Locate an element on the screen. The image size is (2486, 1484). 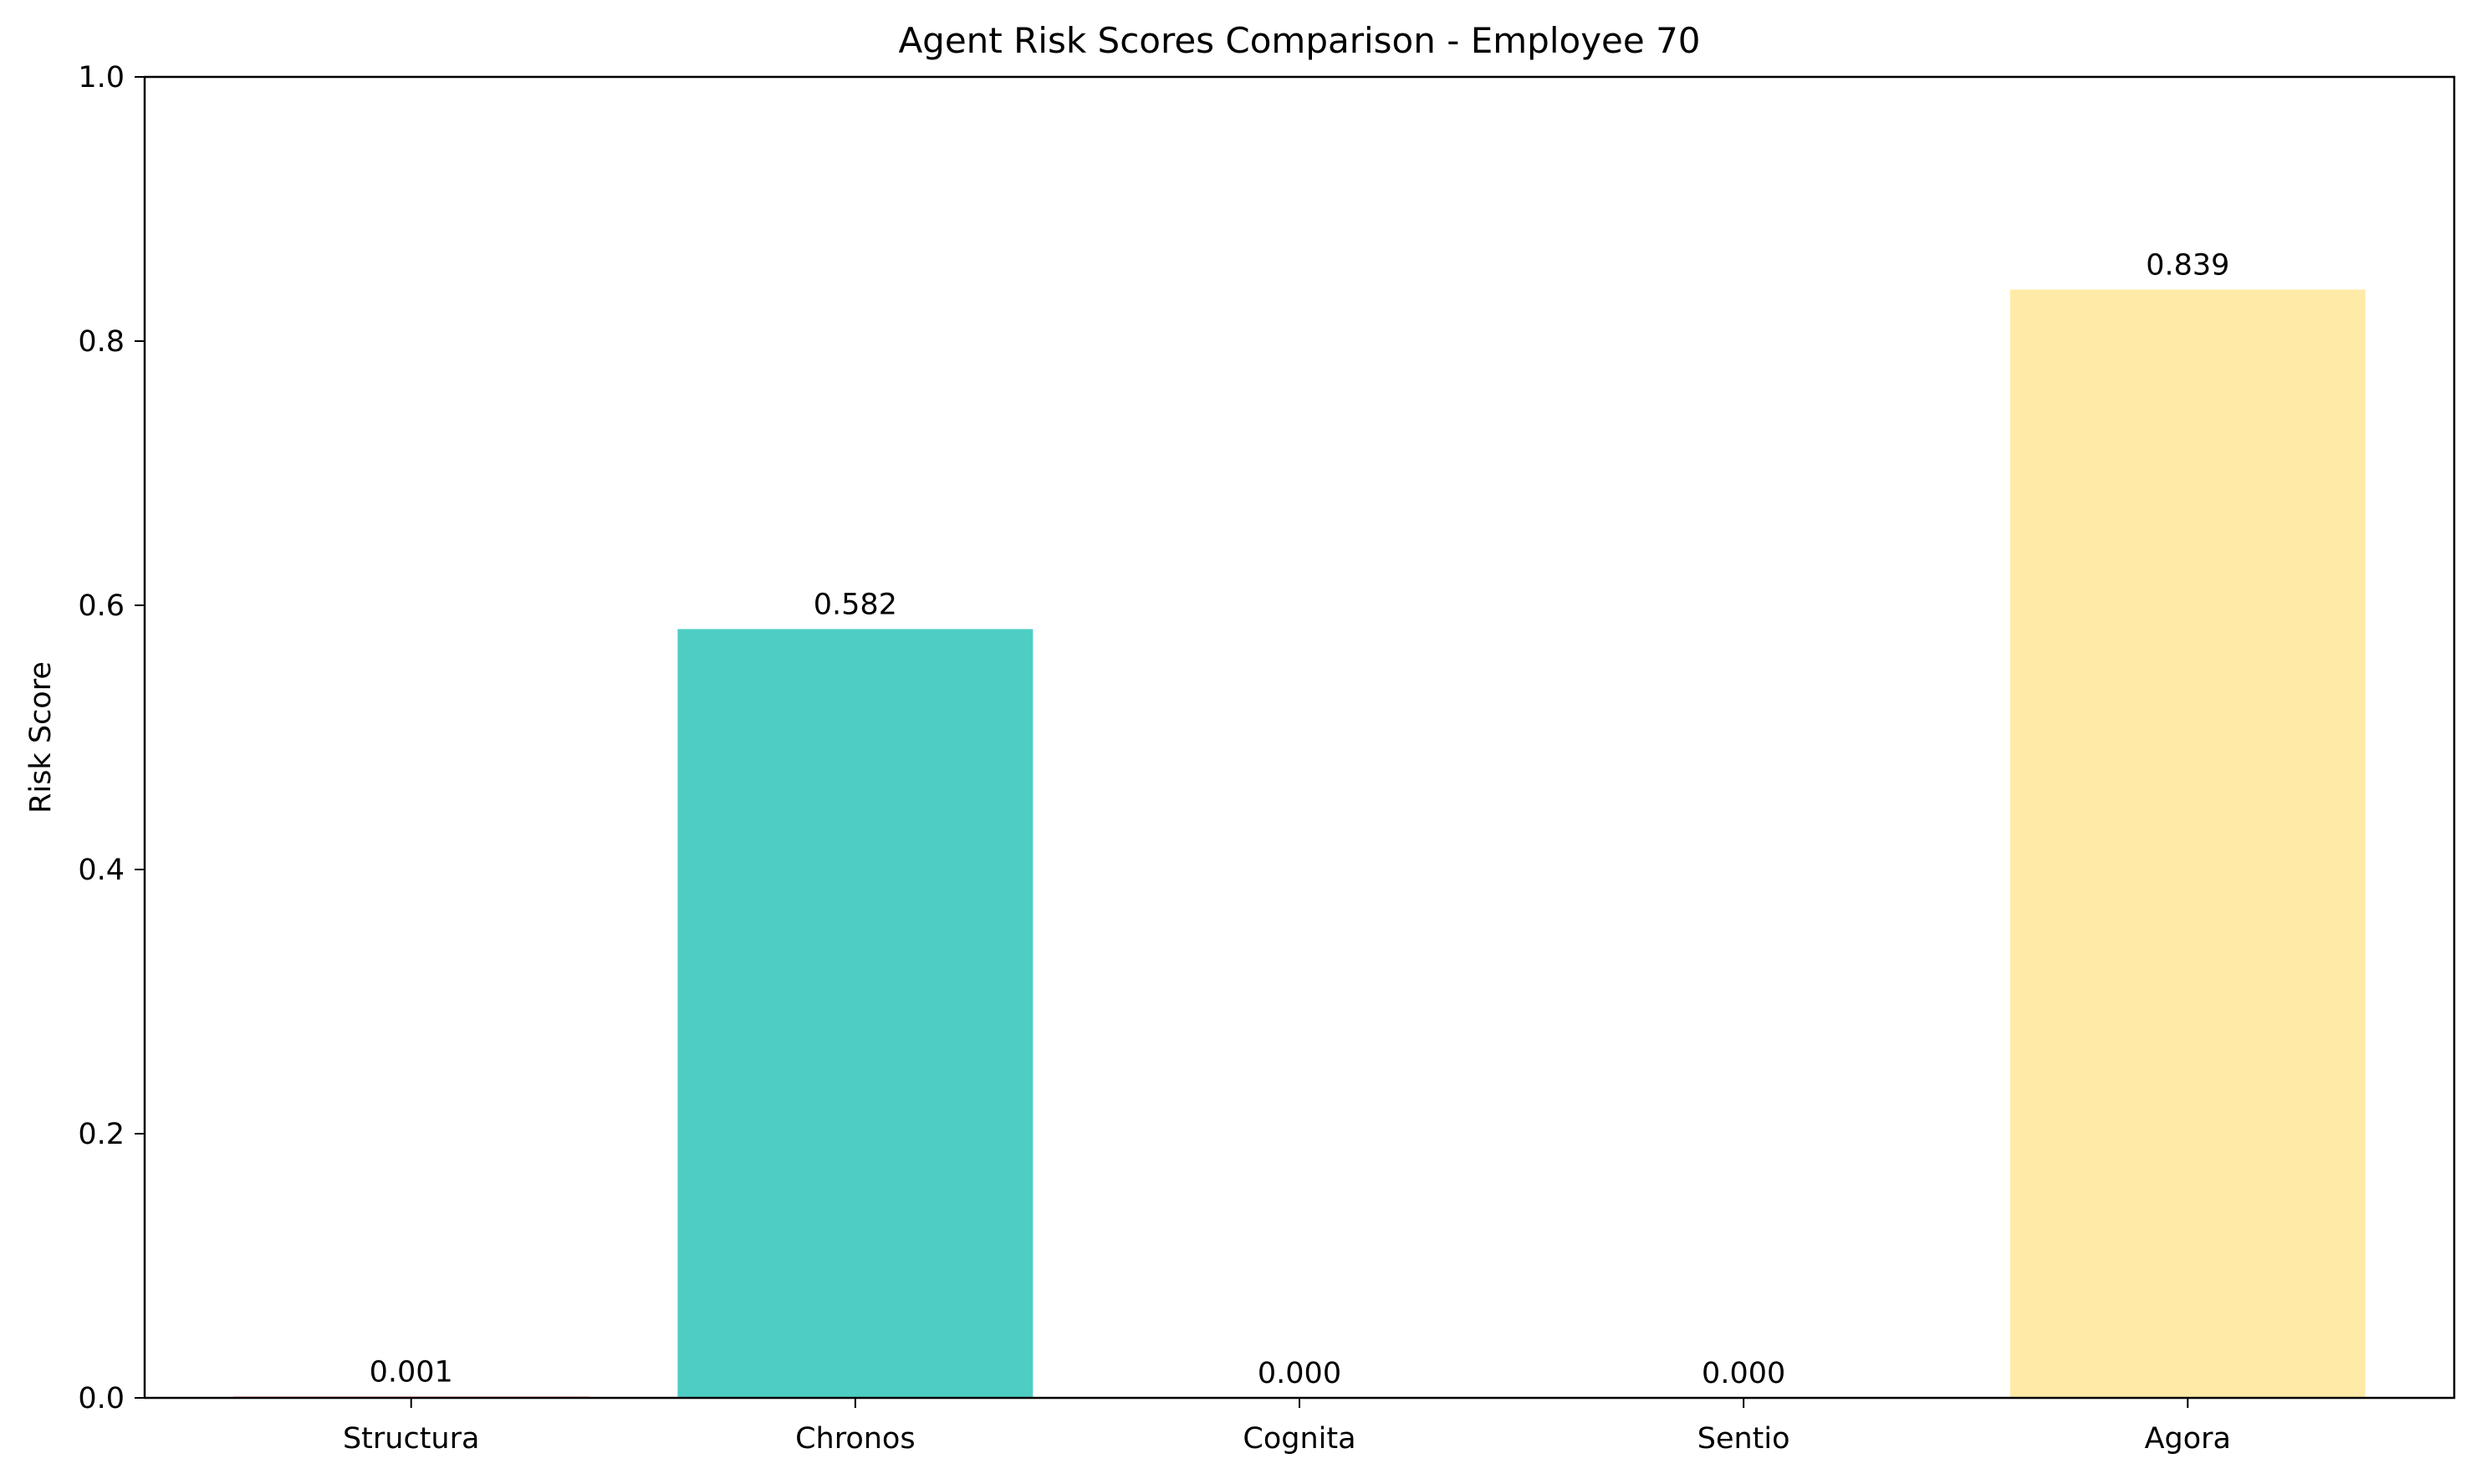
x-tick-label-sentio: Sentio is located at coordinates (1743, 1439).